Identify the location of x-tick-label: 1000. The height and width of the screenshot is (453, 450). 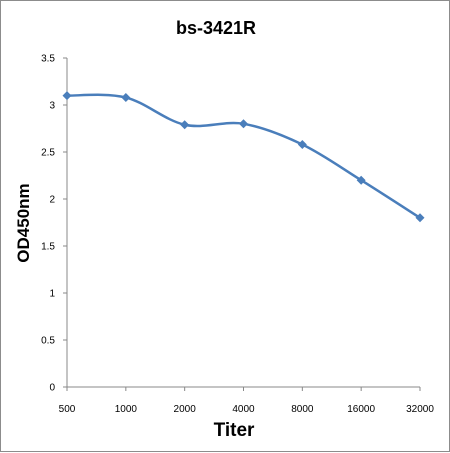
(126, 409).